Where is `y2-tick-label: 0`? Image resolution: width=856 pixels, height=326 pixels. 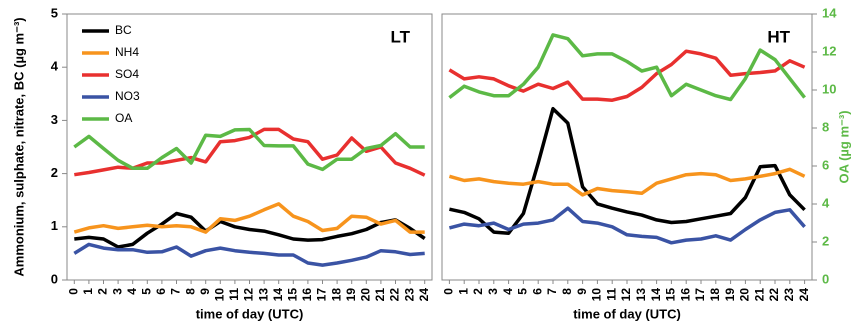
y2-tick-label: 0 is located at coordinates (825, 278).